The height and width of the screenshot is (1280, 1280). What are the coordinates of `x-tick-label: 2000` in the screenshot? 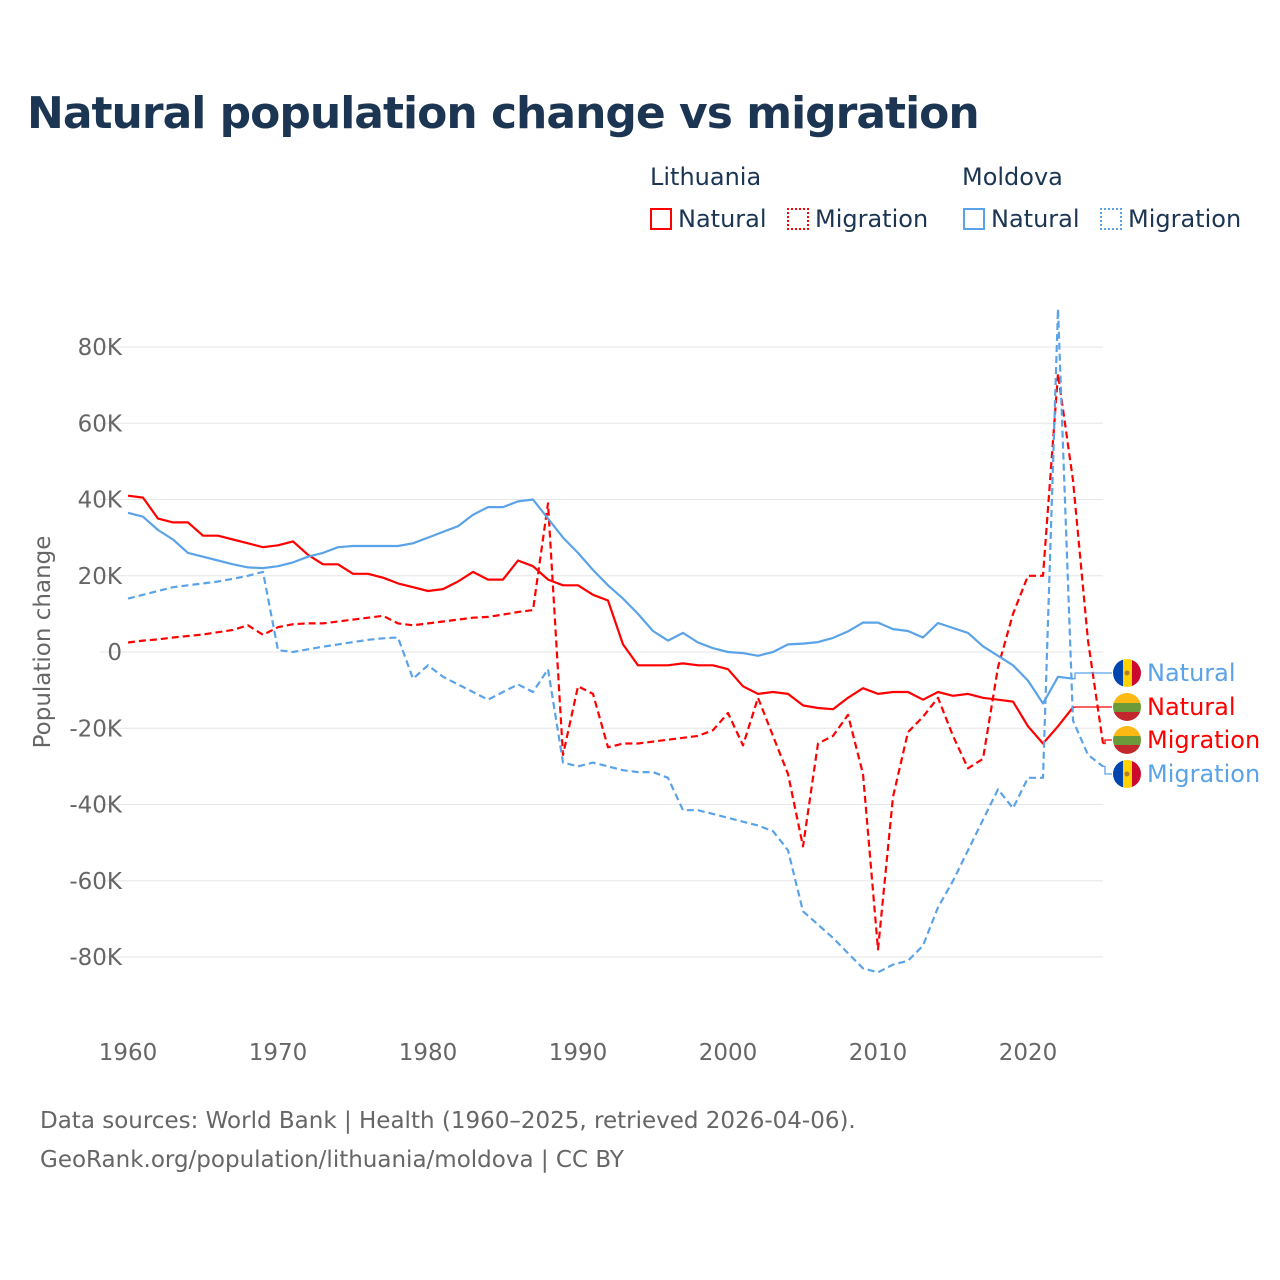 It's located at (728, 1053).